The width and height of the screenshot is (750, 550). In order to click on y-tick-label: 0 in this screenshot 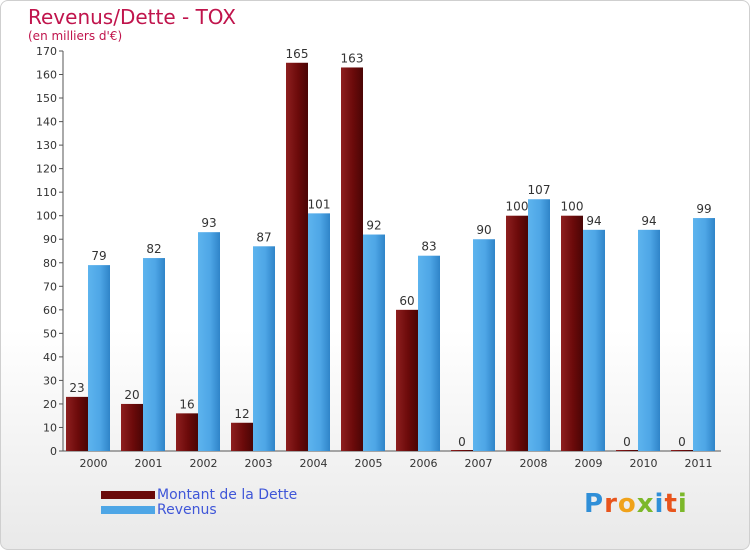, I will do `click(53, 451)`.